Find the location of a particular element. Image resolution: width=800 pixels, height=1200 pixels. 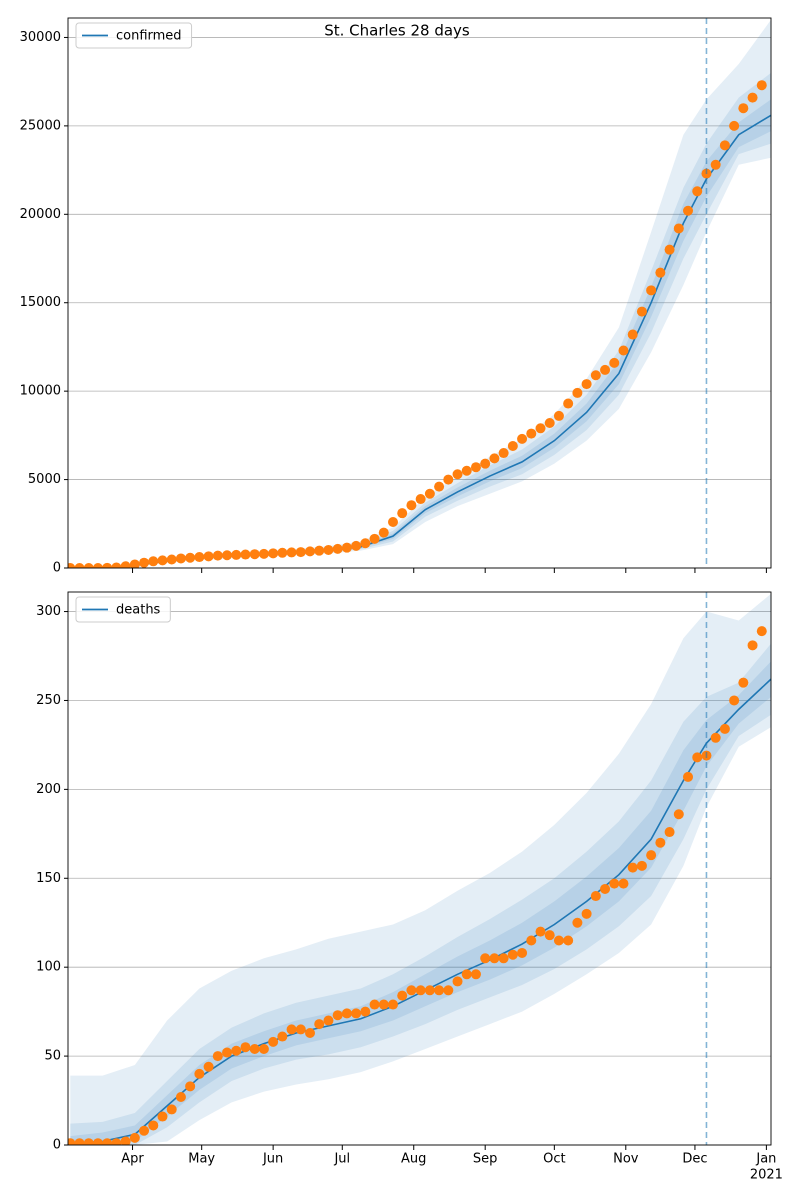

legend-label: confirmed is located at coordinates (149, 36).